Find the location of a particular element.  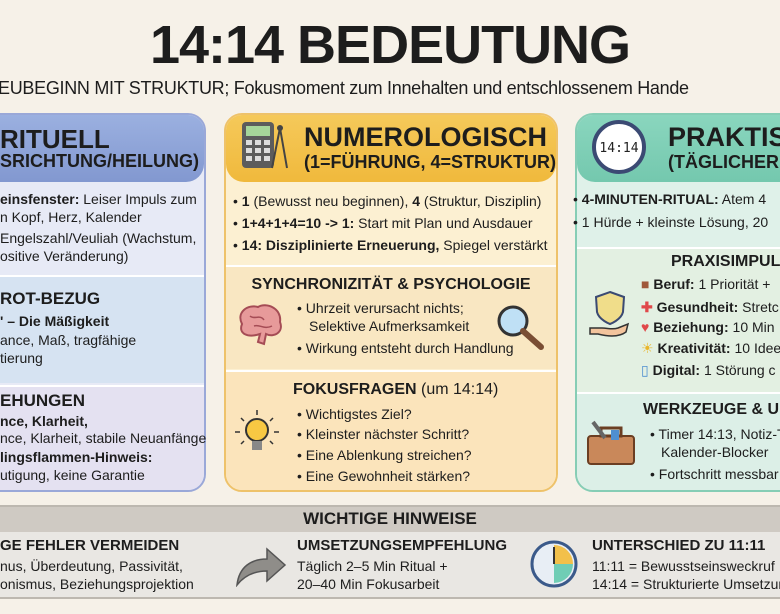

text: Fortschritt messbar is located at coordinates (718, 474).